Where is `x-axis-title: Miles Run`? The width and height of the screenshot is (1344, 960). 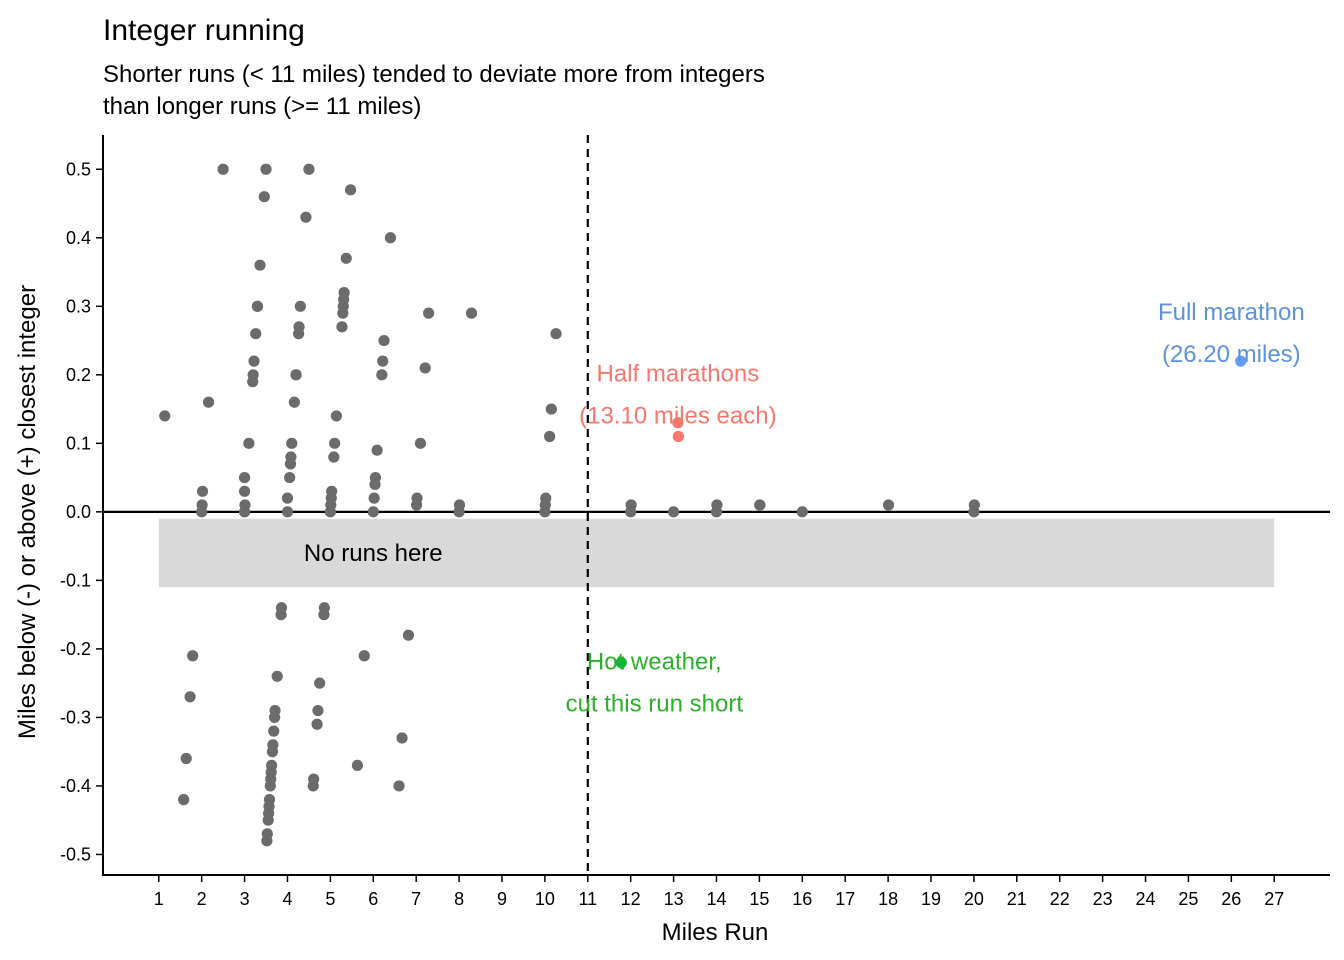
x-axis-title: Miles Run is located at coordinates (715, 932).